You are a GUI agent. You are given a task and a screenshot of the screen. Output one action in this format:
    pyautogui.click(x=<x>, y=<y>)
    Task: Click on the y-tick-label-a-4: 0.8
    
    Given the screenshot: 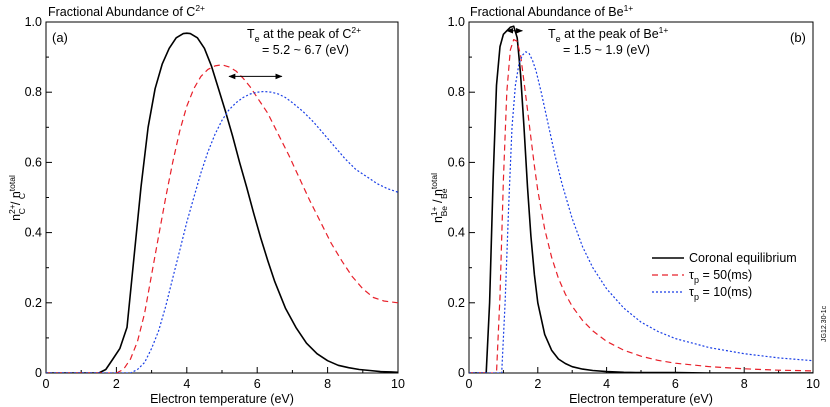 What is the action you would take?
    pyautogui.click(x=33, y=92)
    